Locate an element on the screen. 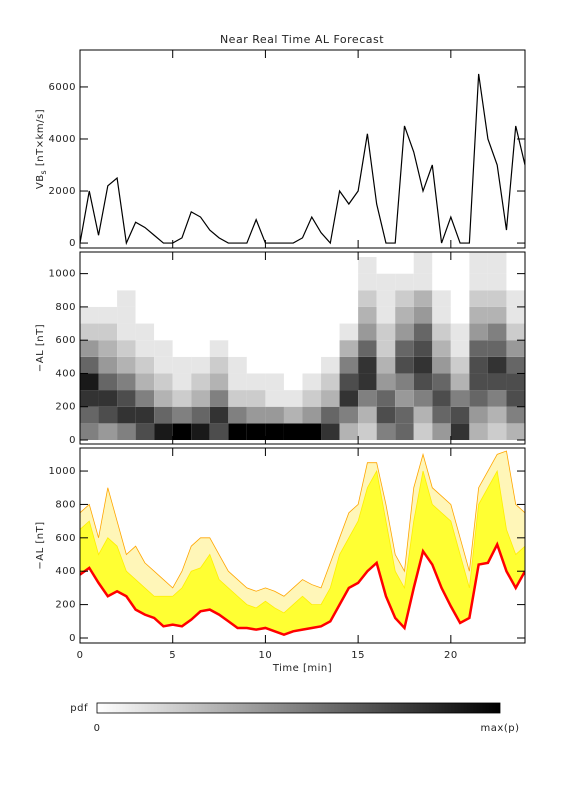 The height and width of the screenshot is (792, 576). y-tick-label: 600 is located at coordinates (65, 538).